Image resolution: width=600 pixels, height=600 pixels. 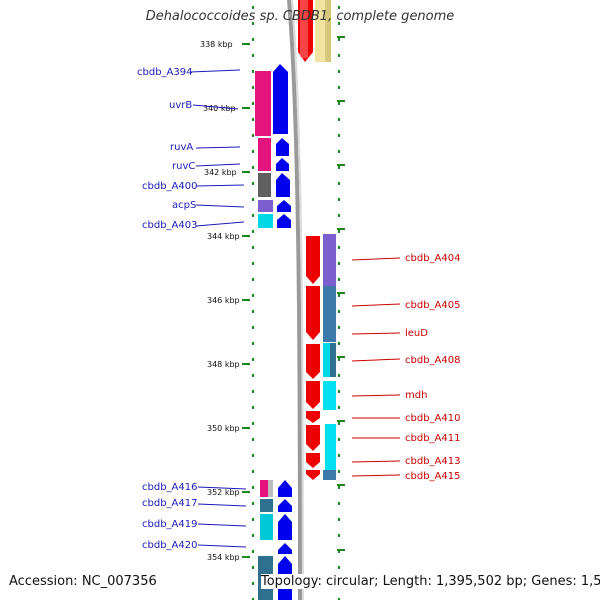 What do you see at coordinates (432, 418) in the screenshot?
I see `gene-label: cbdb_A410` at bounding box center [432, 418].